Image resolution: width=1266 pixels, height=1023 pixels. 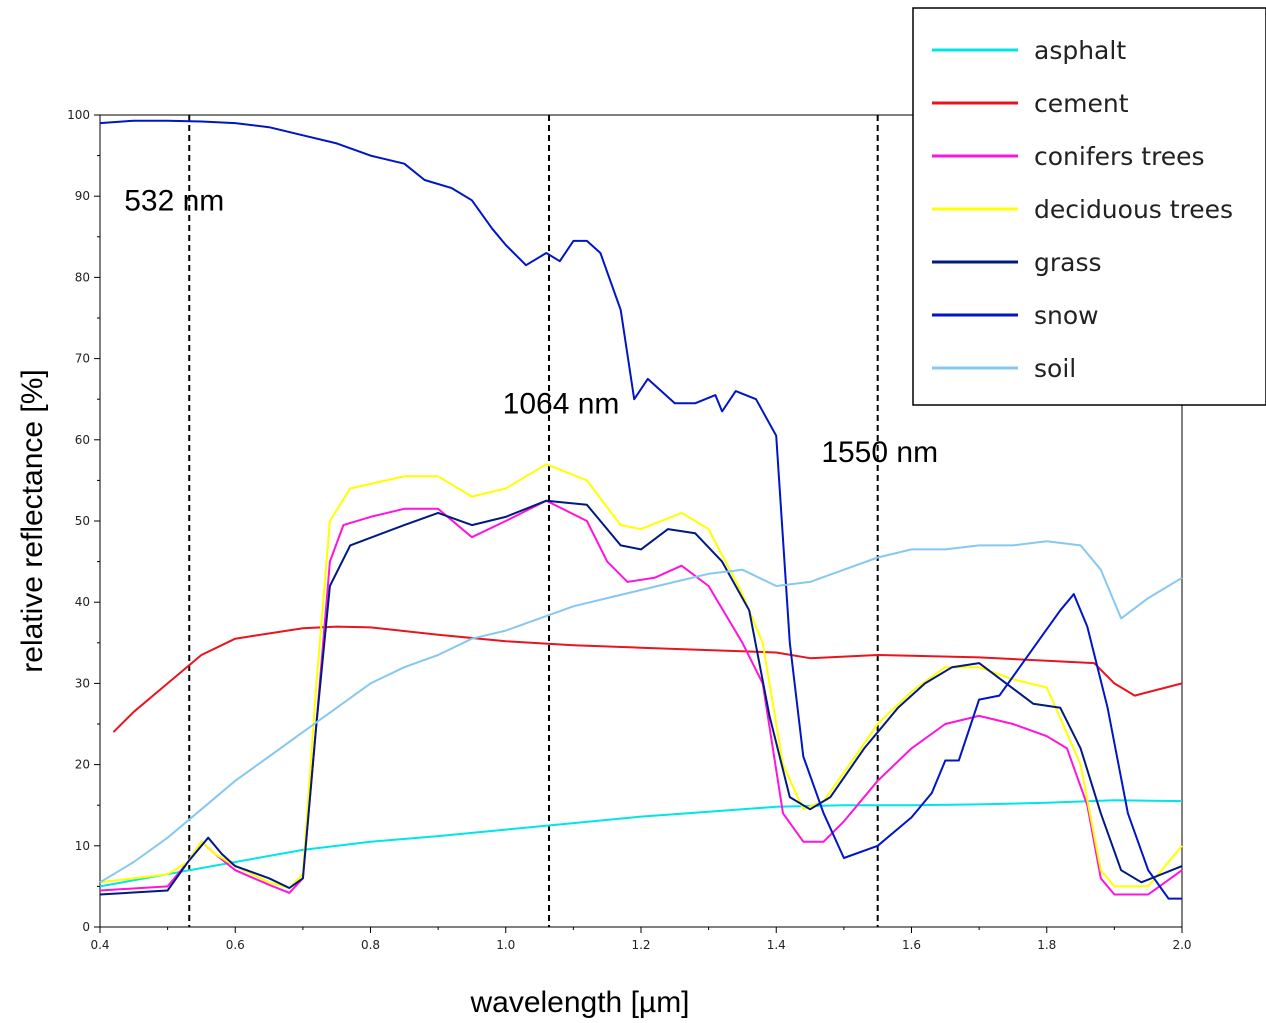 I want to click on y-tick-label: 100, so click(x=78, y=115).